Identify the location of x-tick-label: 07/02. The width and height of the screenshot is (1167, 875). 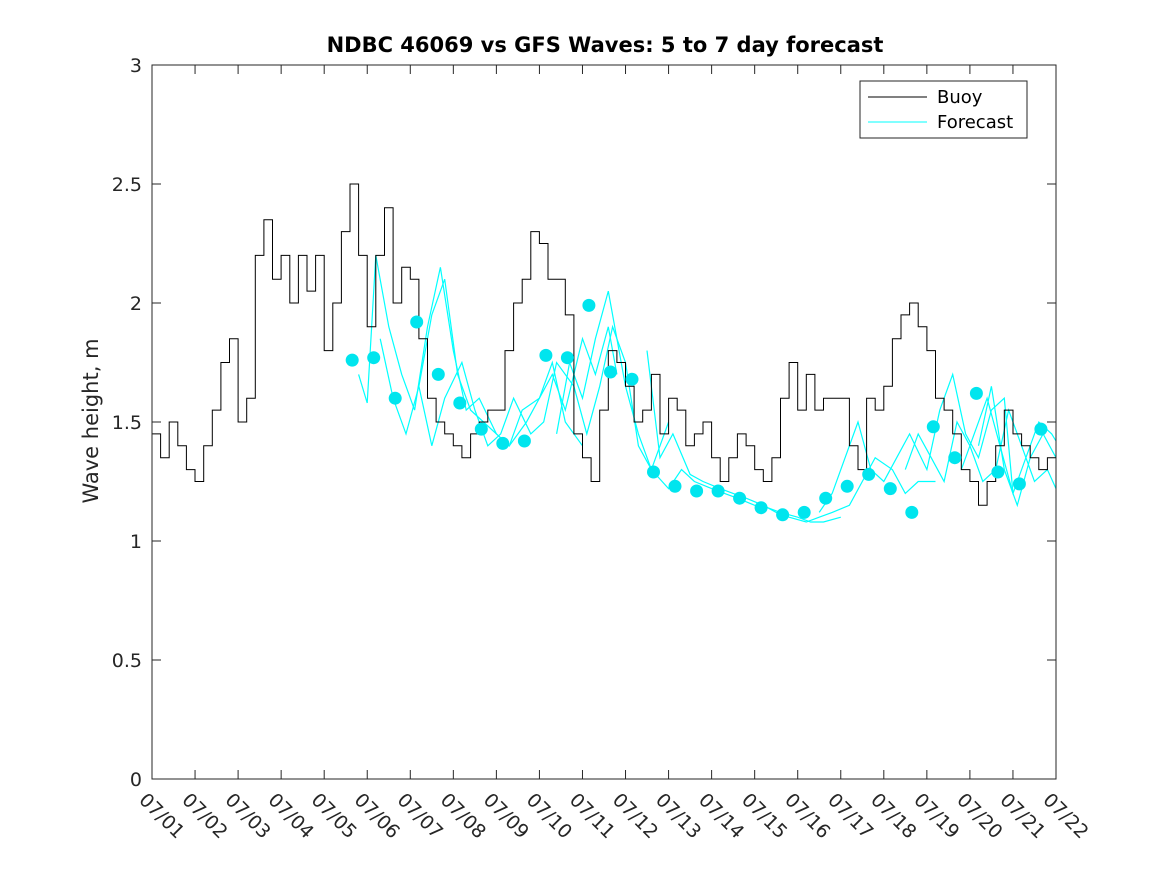
(205, 816).